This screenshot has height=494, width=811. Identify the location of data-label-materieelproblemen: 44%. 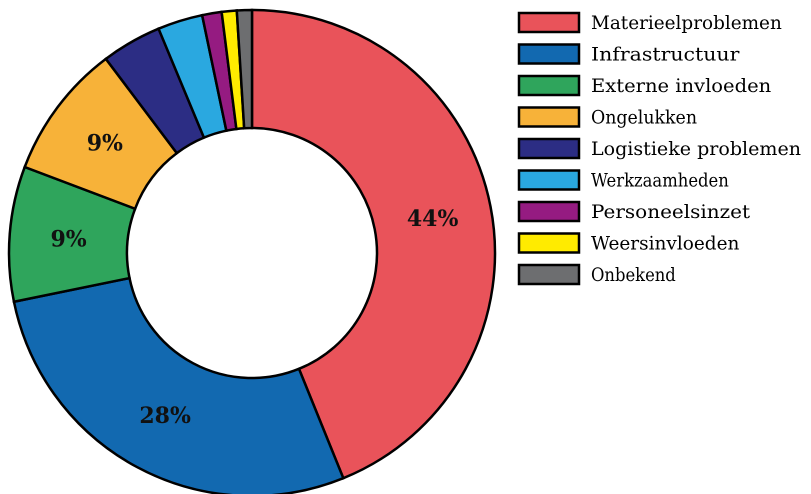
(433, 219).